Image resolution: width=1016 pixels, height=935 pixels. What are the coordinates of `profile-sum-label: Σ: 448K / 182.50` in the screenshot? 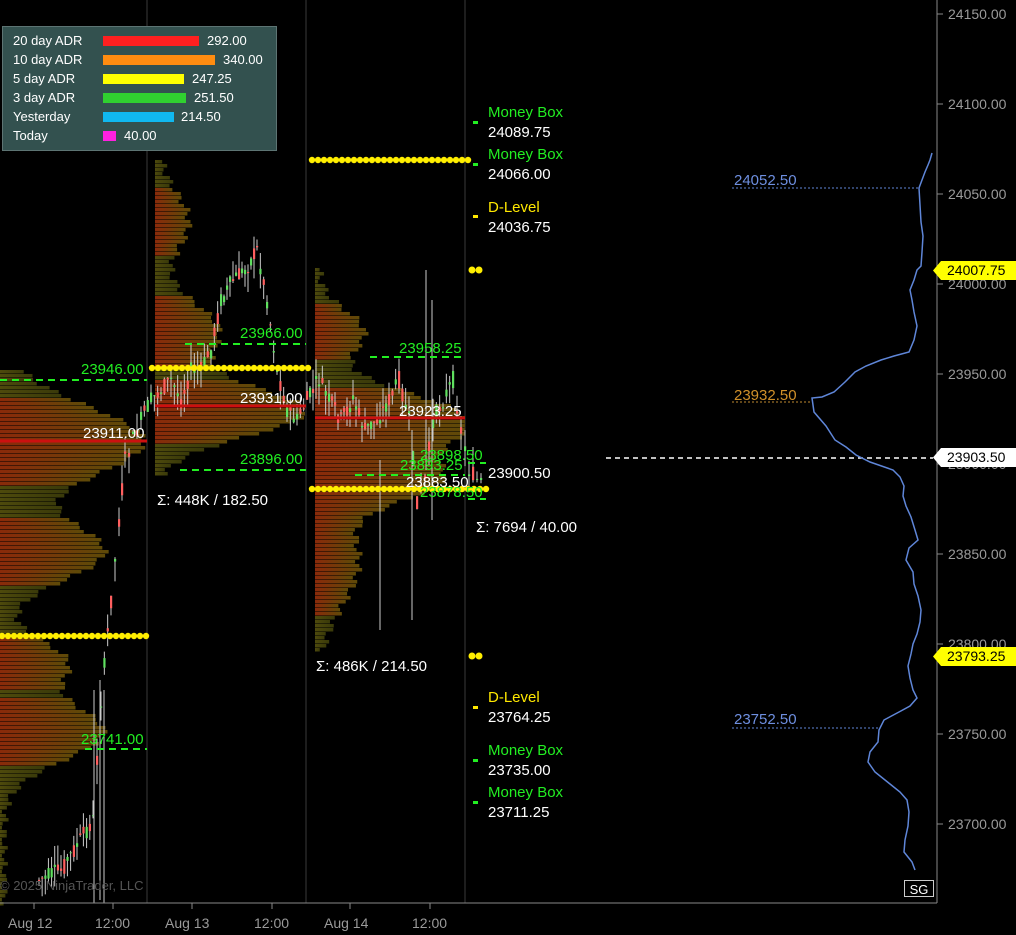 It's located at (212, 500).